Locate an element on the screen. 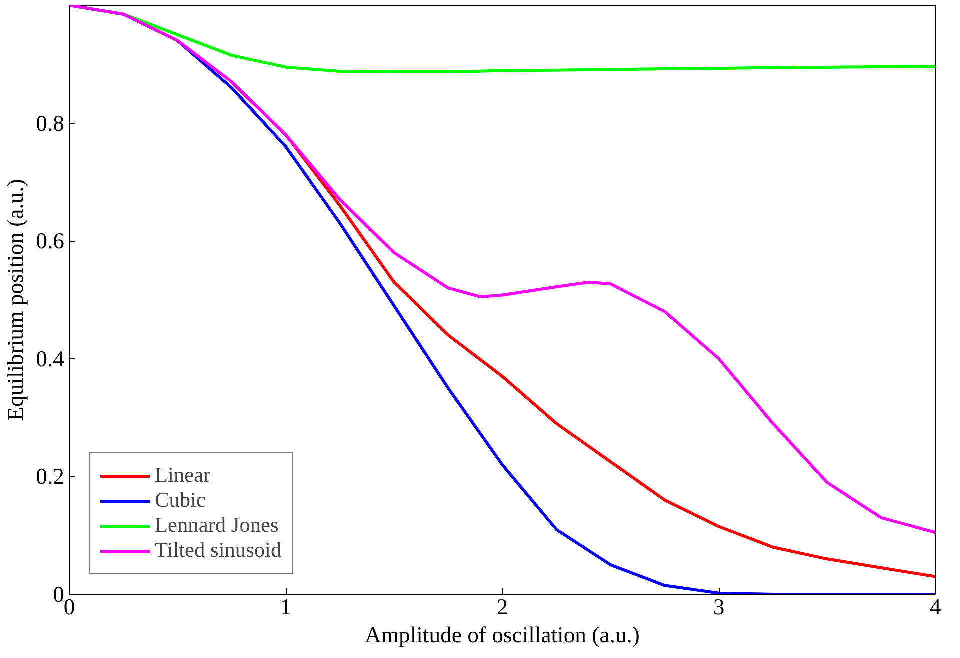 The image size is (960, 658). y-tick-label: 0.6 is located at coordinates (50, 241).